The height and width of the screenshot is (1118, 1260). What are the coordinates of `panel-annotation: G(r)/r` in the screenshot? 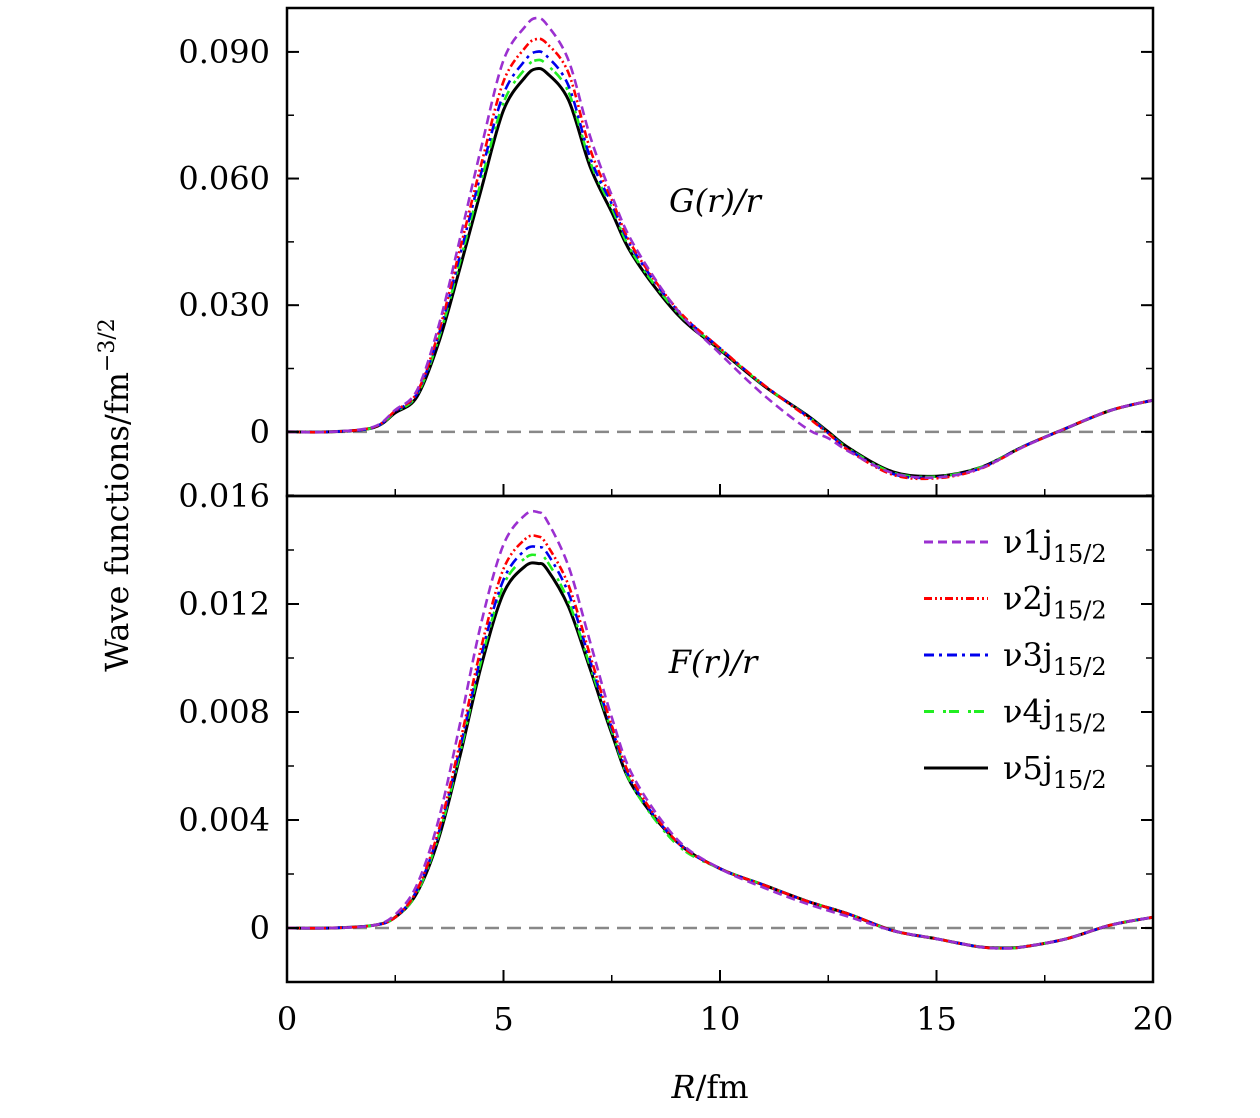 It's located at (716, 201).